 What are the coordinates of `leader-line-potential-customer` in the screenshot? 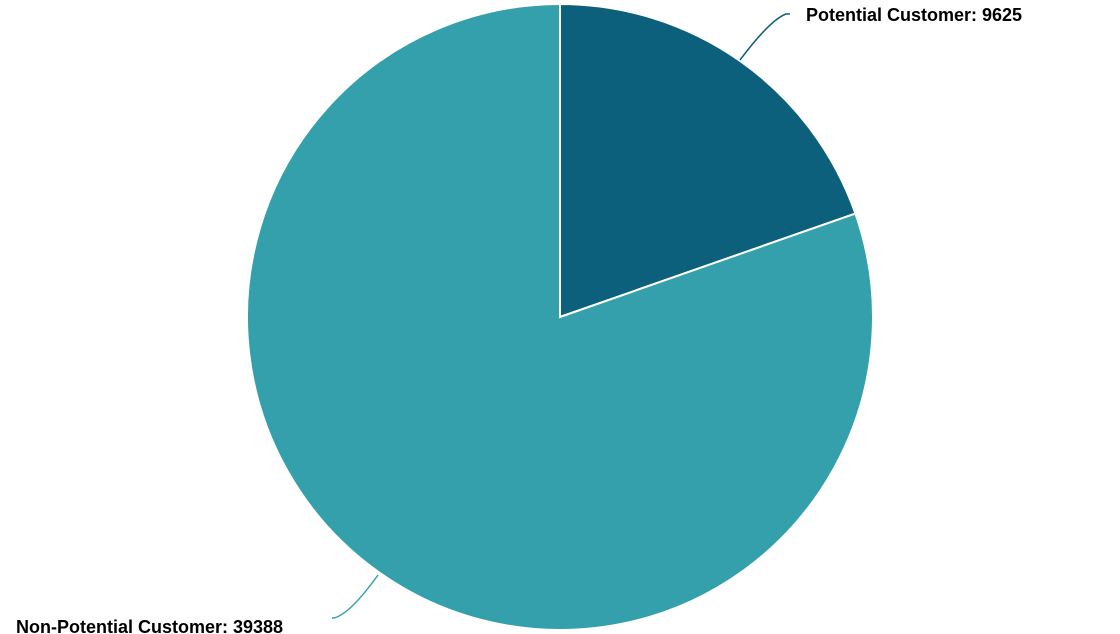 It's located at (764, 37).